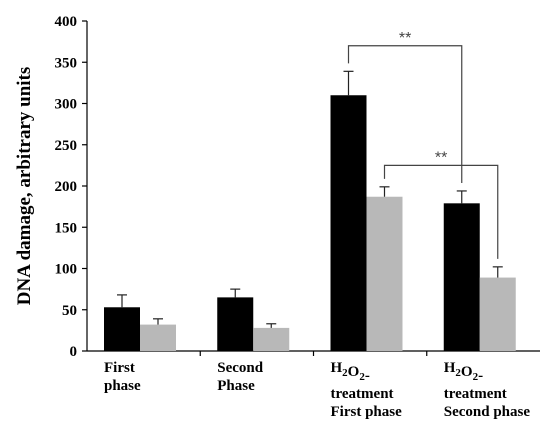 Image resolution: width=556 pixels, height=421 pixels. What do you see at coordinates (74, 352) in the screenshot?
I see `y-tick-label: 0` at bounding box center [74, 352].